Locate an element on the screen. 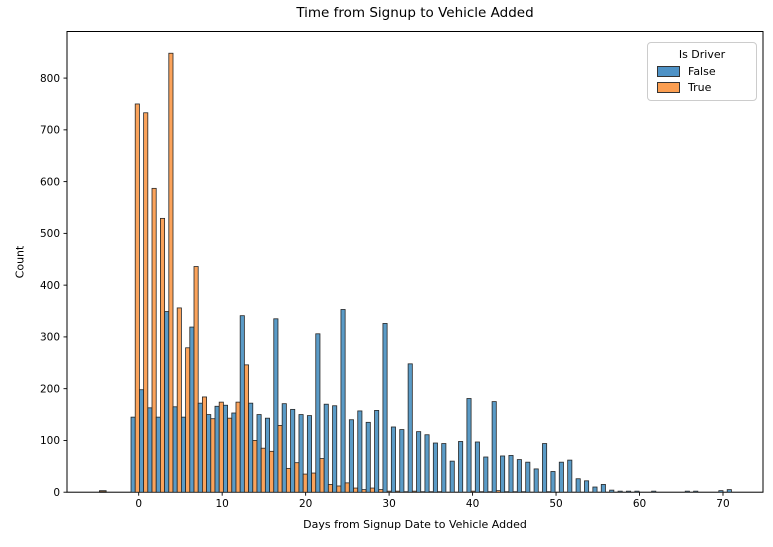 The height and width of the screenshot is (547, 773). bar-false-day70 is located at coordinates (721, 491).